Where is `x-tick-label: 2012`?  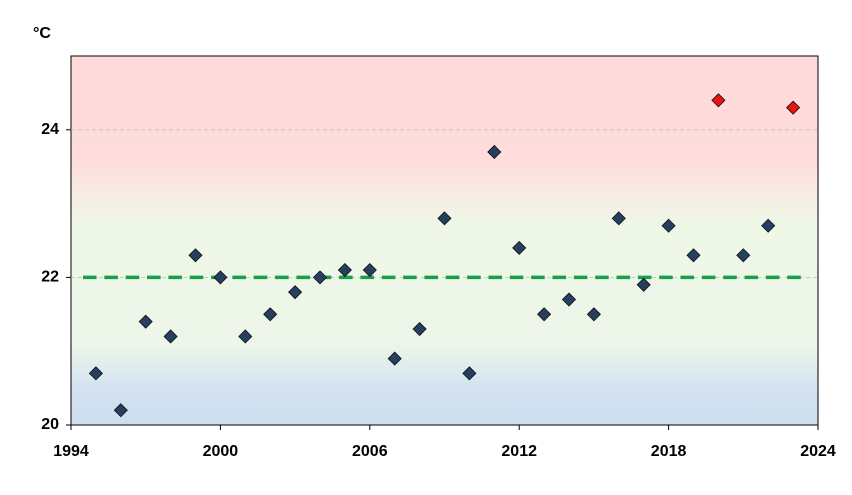 x-tick-label: 2012 is located at coordinates (519, 451).